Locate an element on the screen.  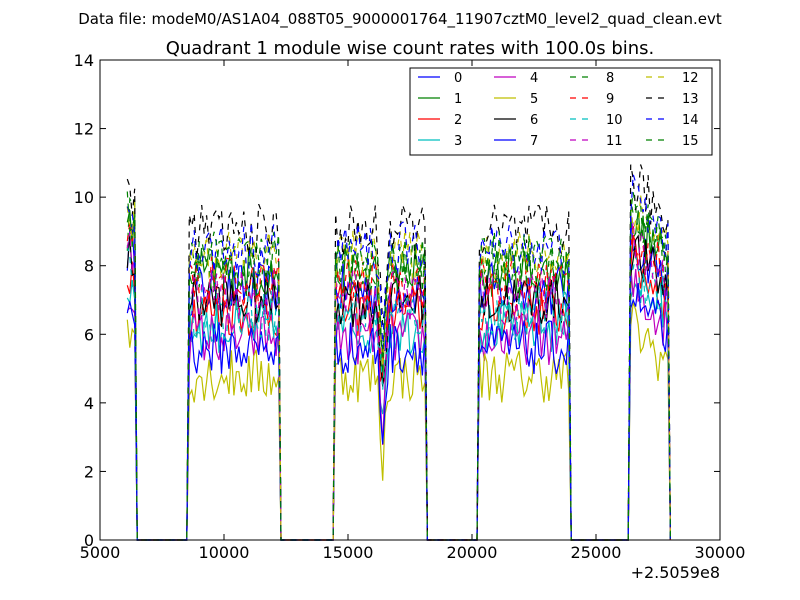
legend-label-7: 7 is located at coordinates (534, 141).